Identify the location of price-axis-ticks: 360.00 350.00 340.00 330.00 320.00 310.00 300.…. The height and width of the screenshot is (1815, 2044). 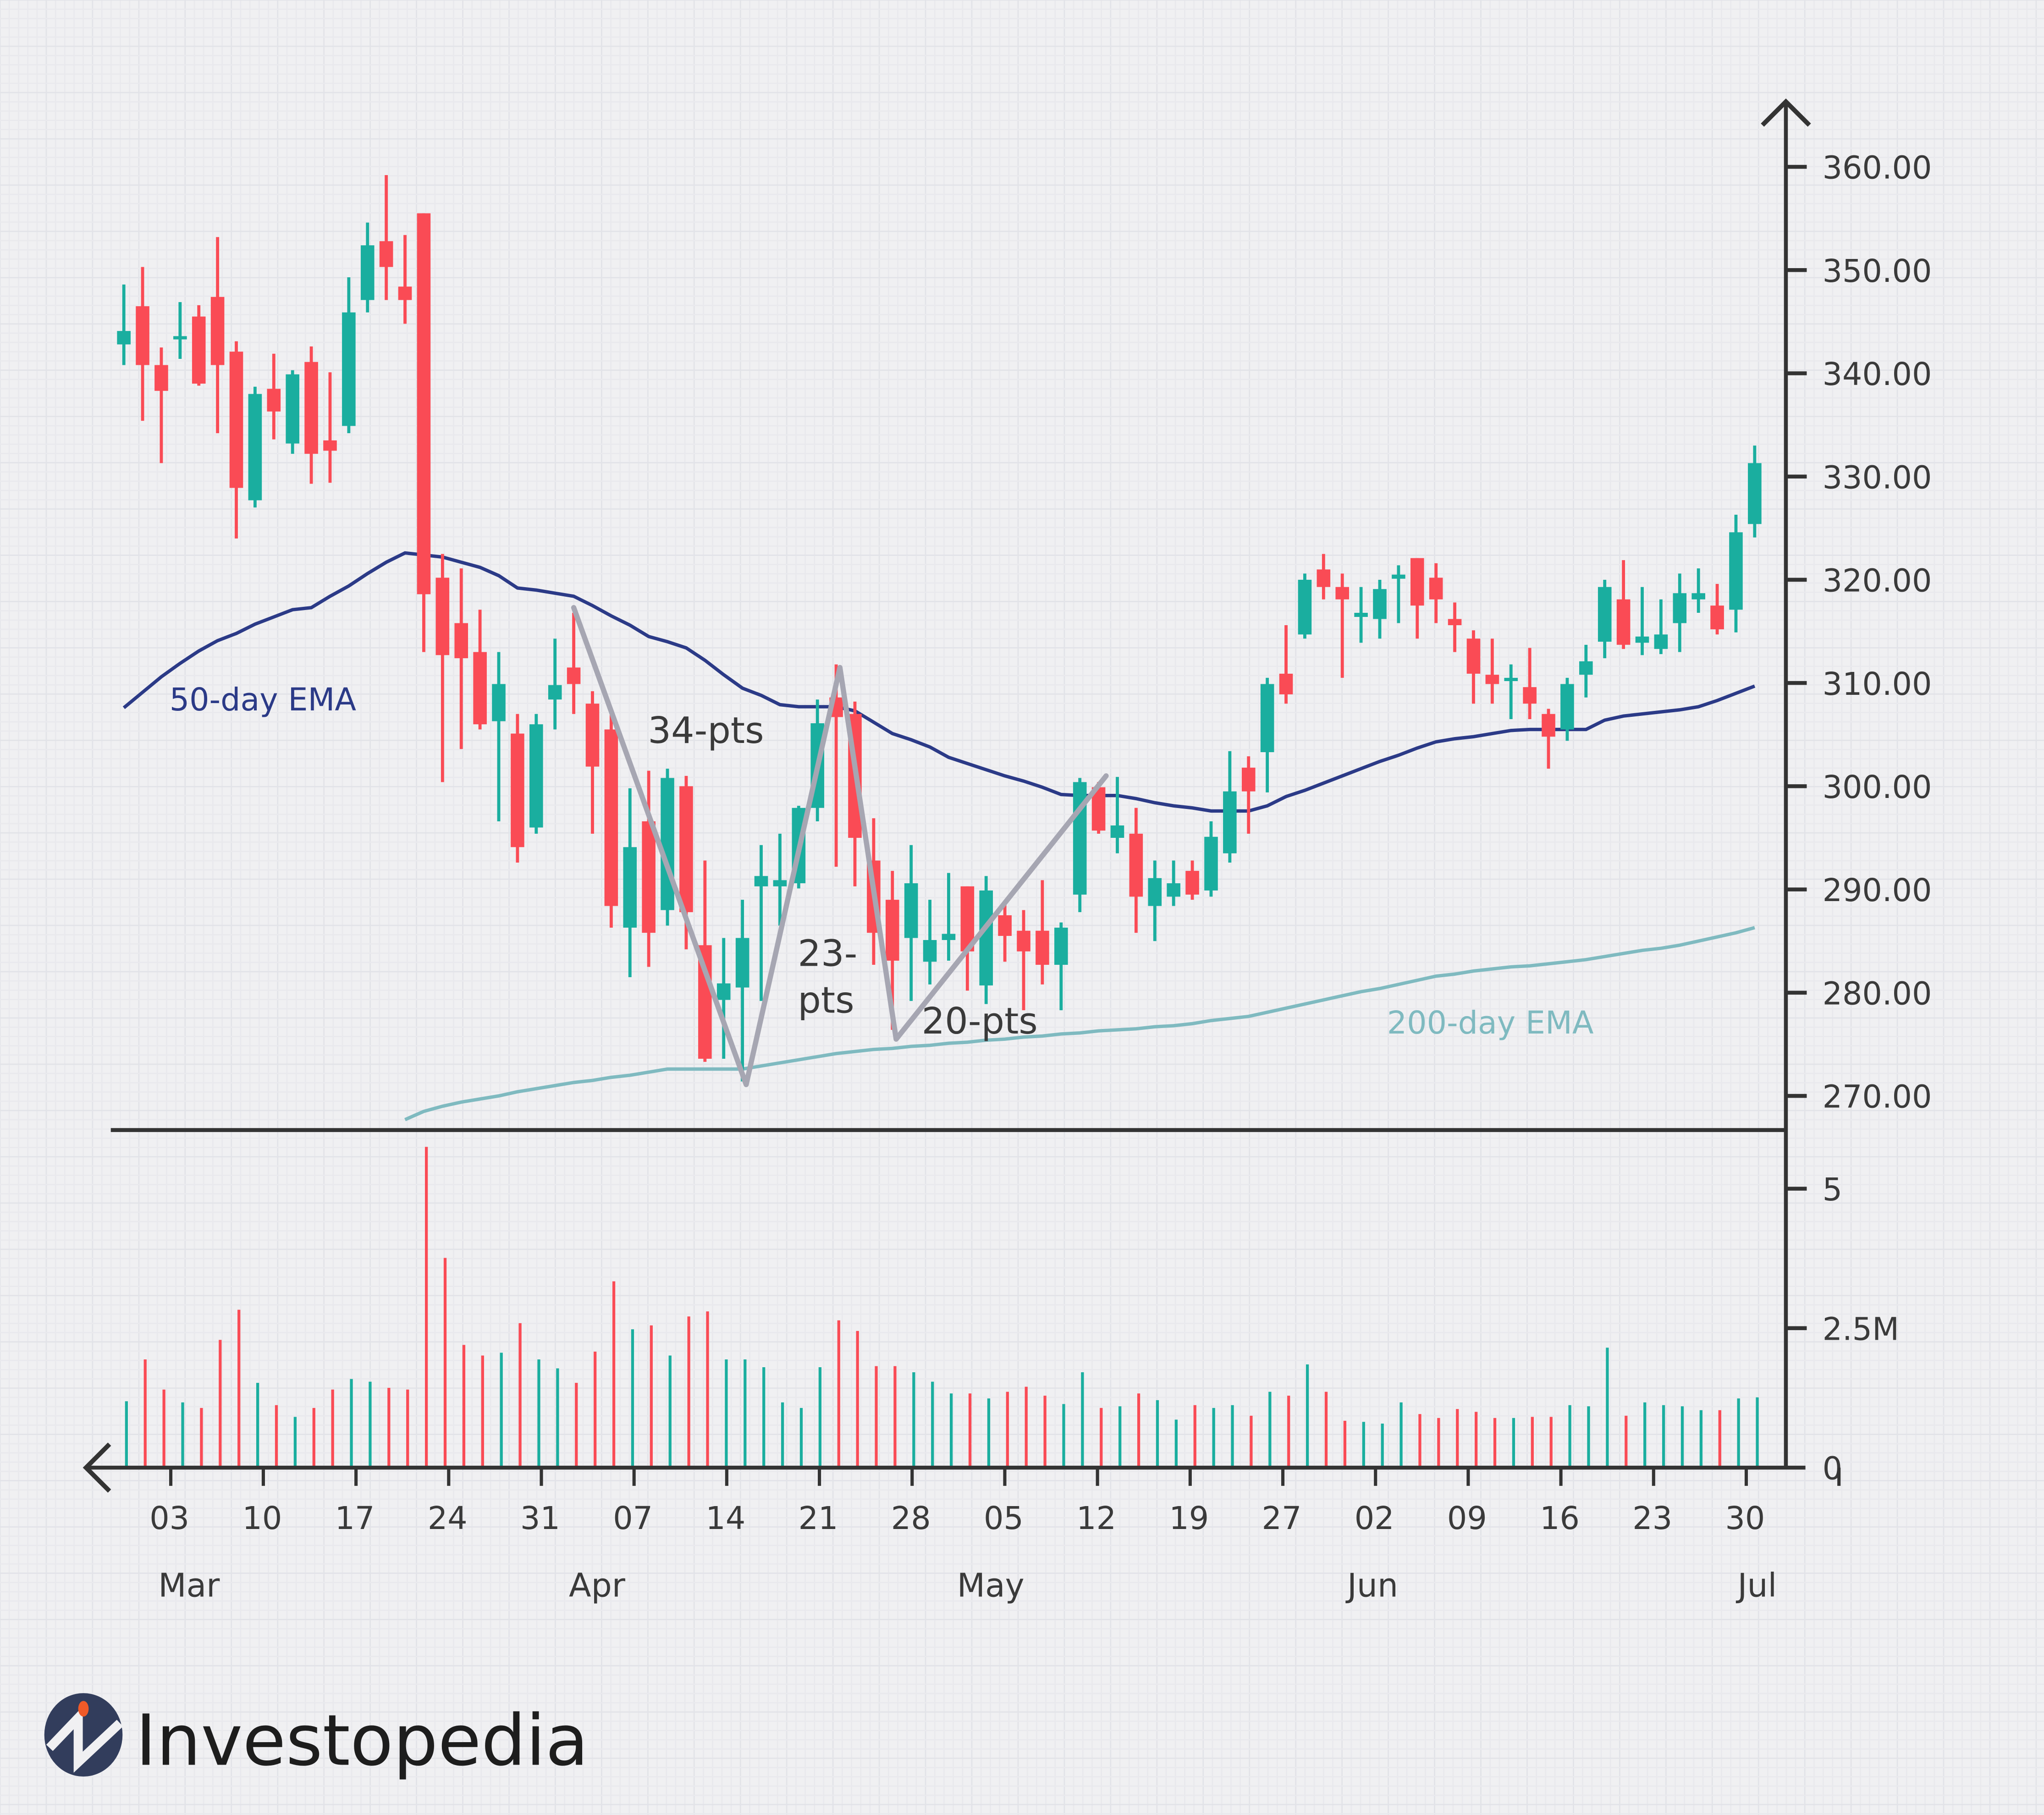
(1858, 633).